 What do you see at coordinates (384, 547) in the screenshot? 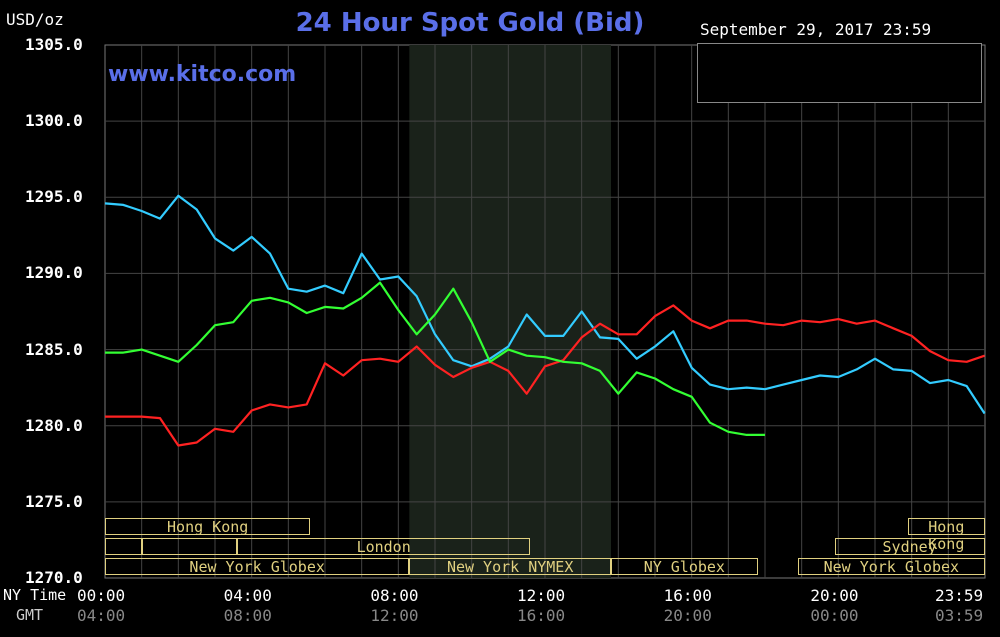
I see `session-bar: London` at bounding box center [384, 547].